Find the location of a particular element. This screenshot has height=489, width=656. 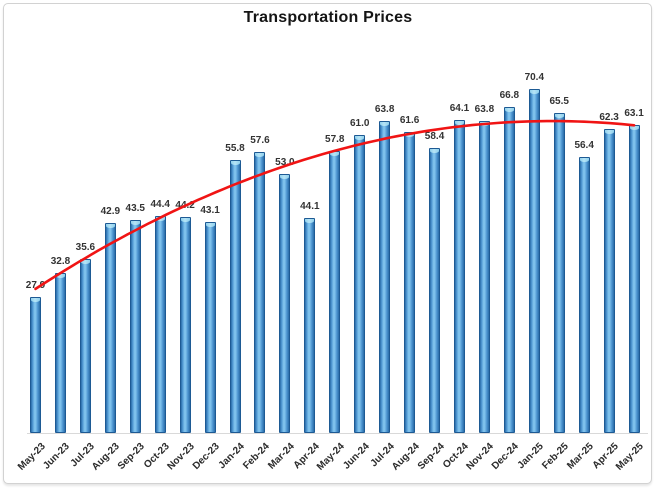

x-axis-label: Jan-25 is located at coordinates (531, 456).